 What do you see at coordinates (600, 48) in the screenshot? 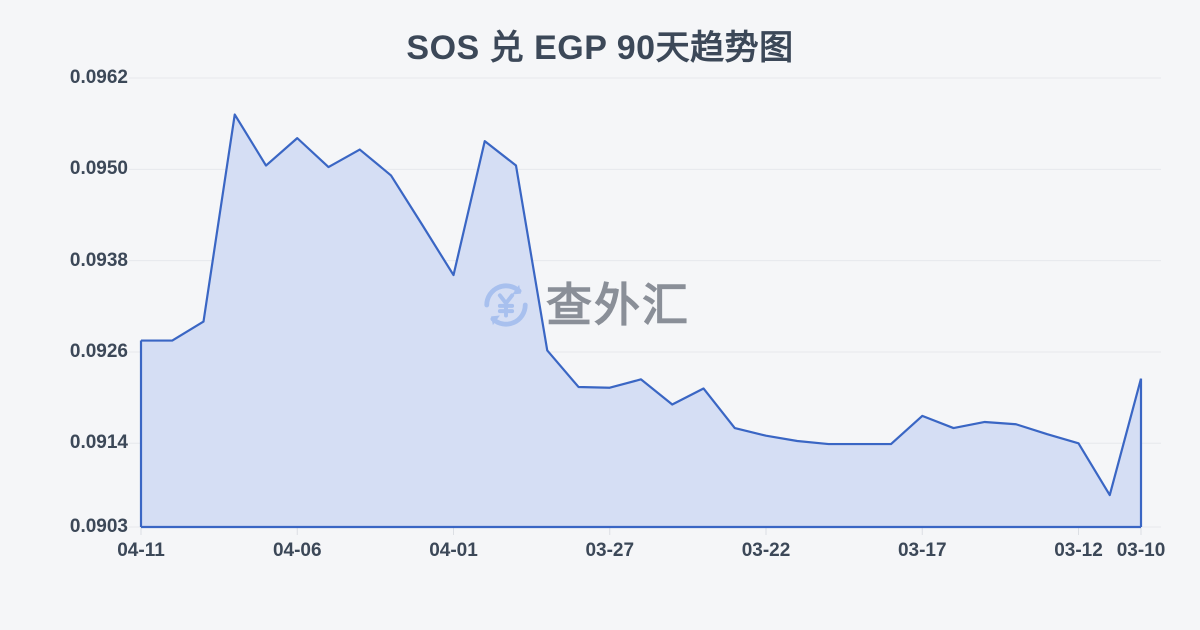
I see `page-title: SOS 兑 EGP 90天趋势图` at bounding box center [600, 48].